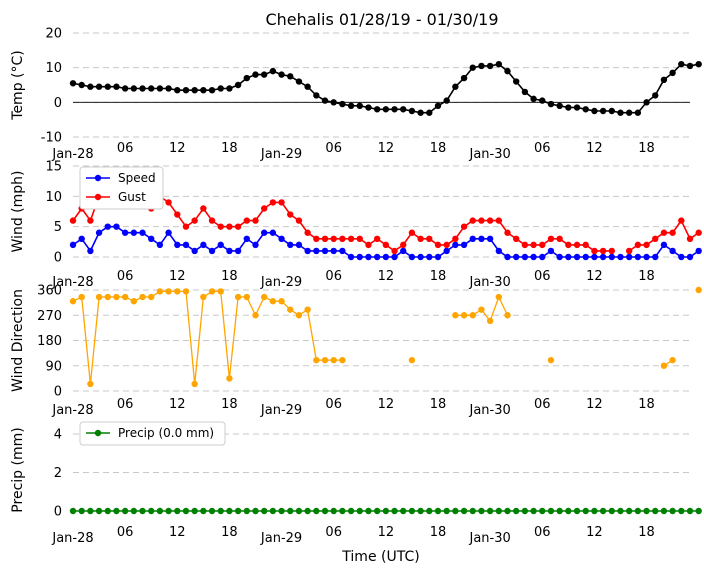 Image resolution: width=704 pixels, height=573 pixels. What do you see at coordinates (281, 154) in the screenshot?
I see `x-tick-label: Jan-29` at bounding box center [281, 154].